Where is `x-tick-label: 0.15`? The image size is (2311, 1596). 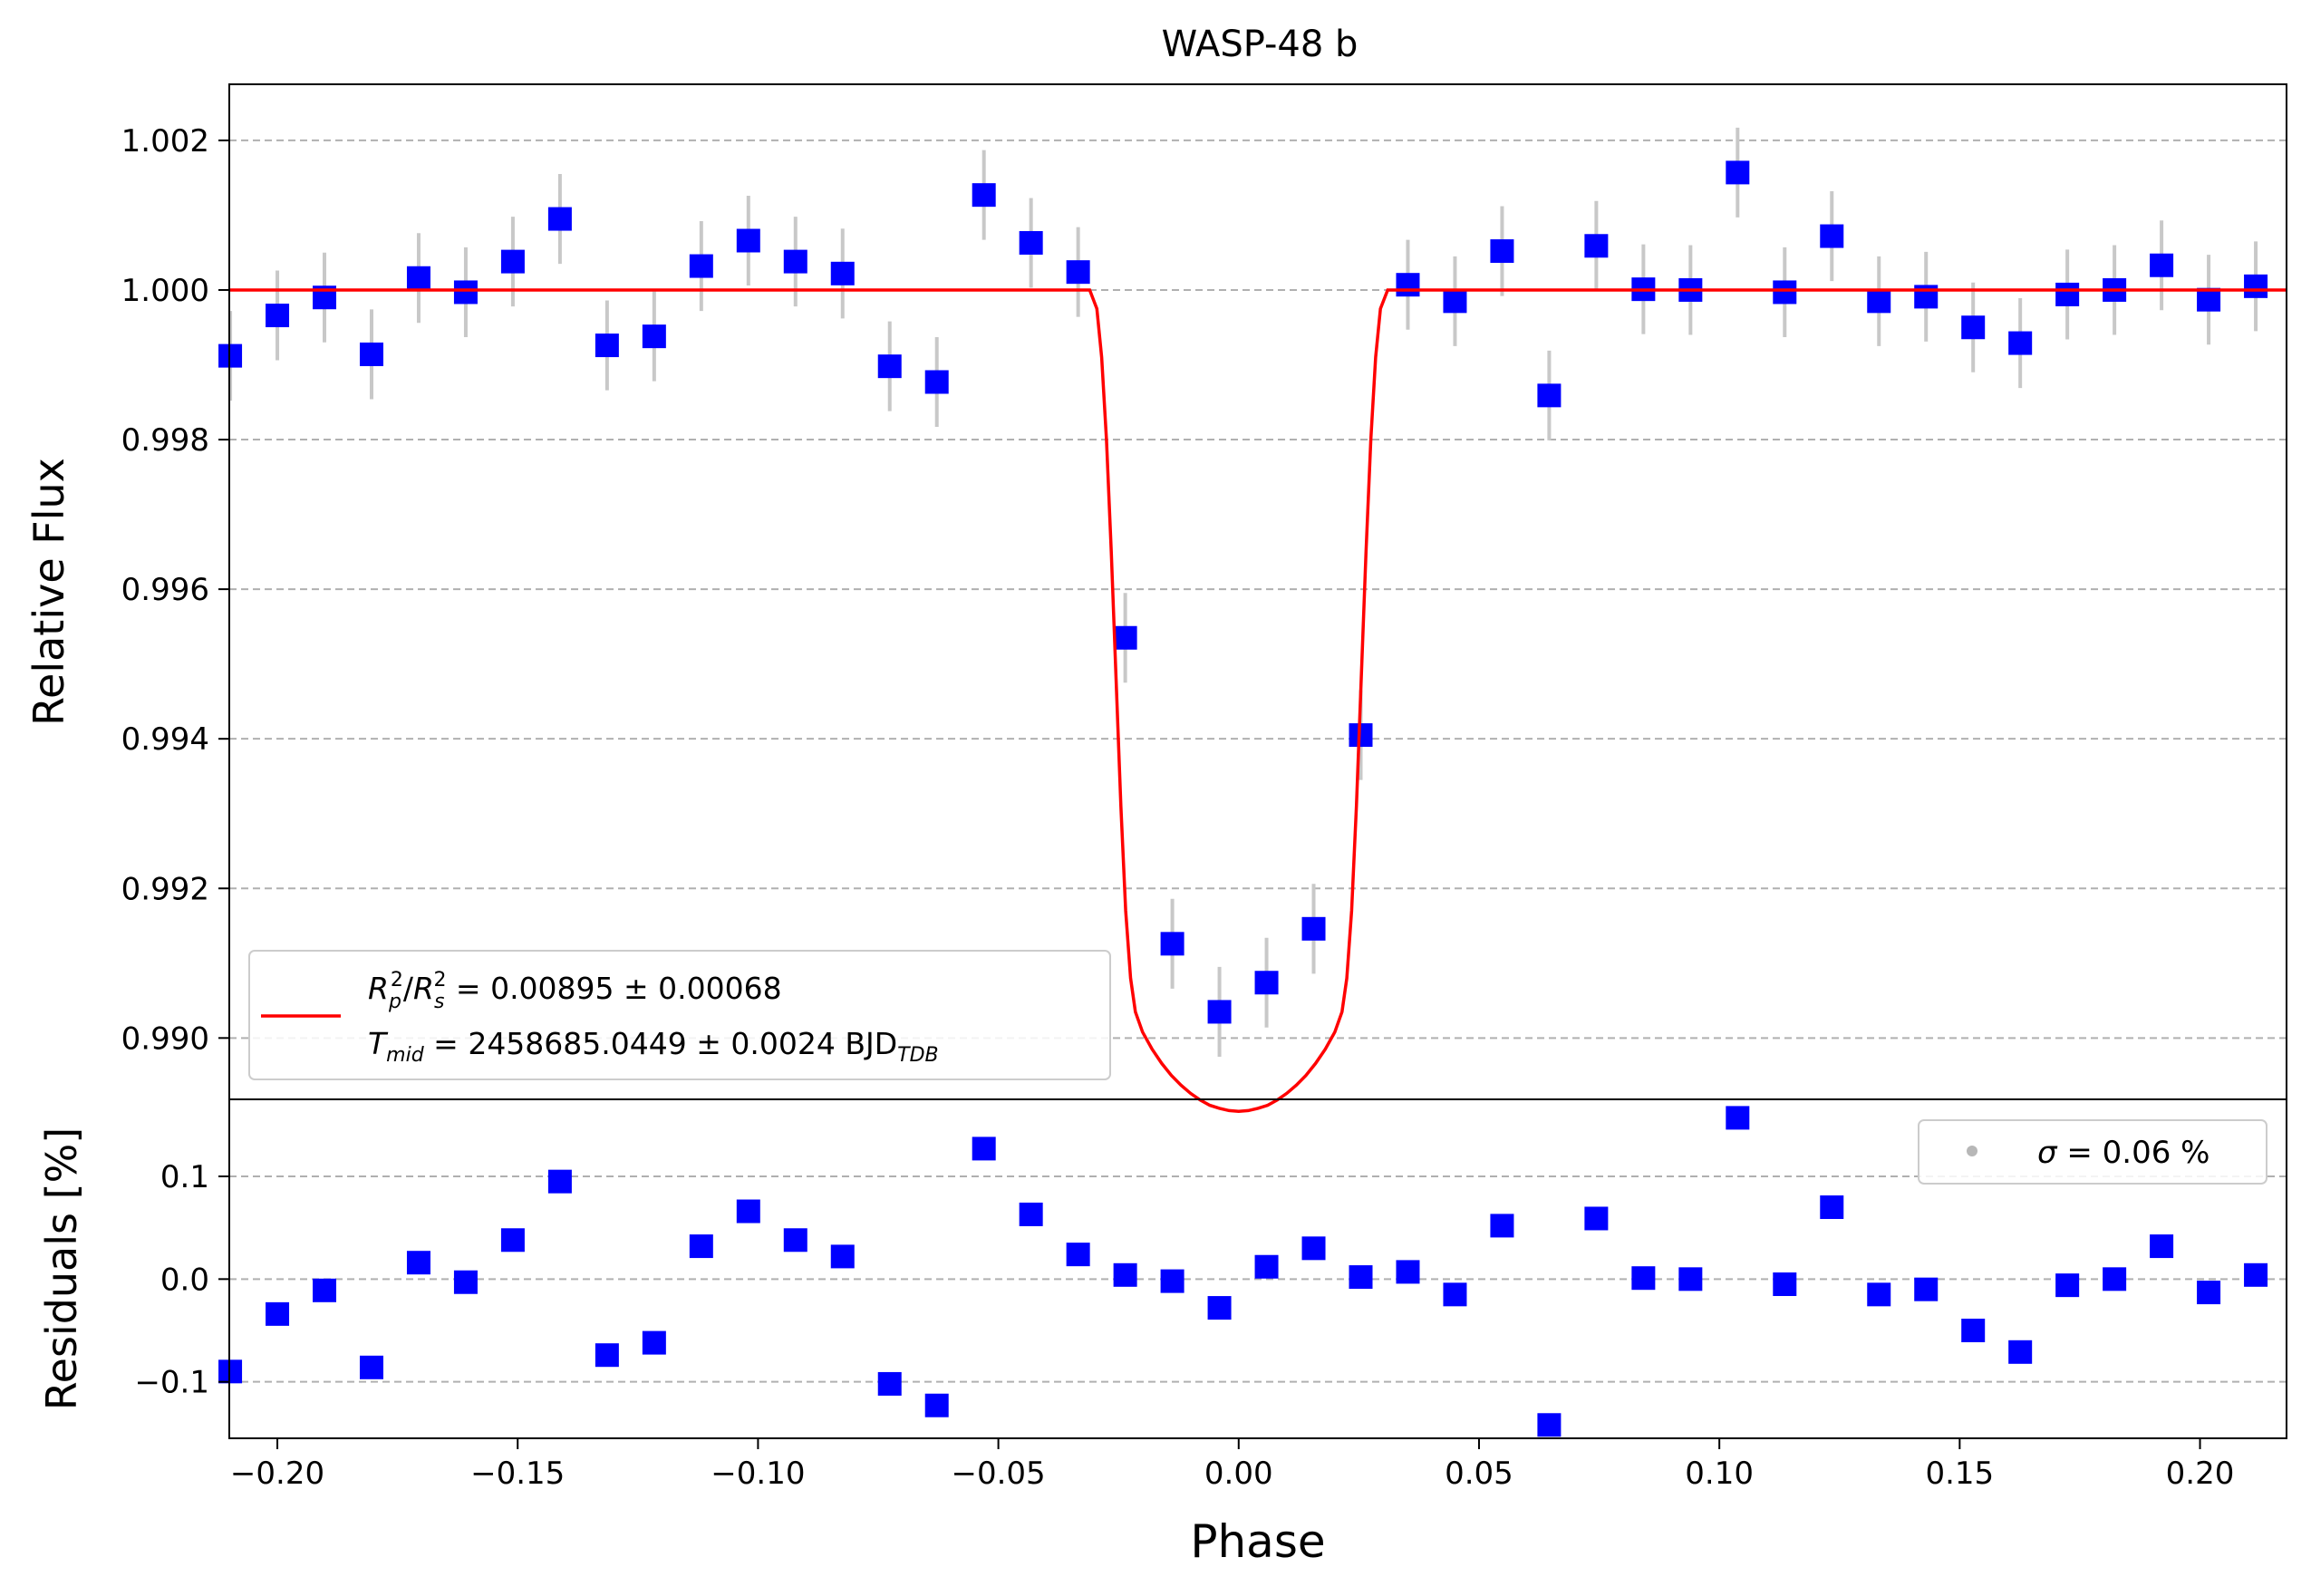
x-tick-label: 0.15 is located at coordinates (1959, 1474).